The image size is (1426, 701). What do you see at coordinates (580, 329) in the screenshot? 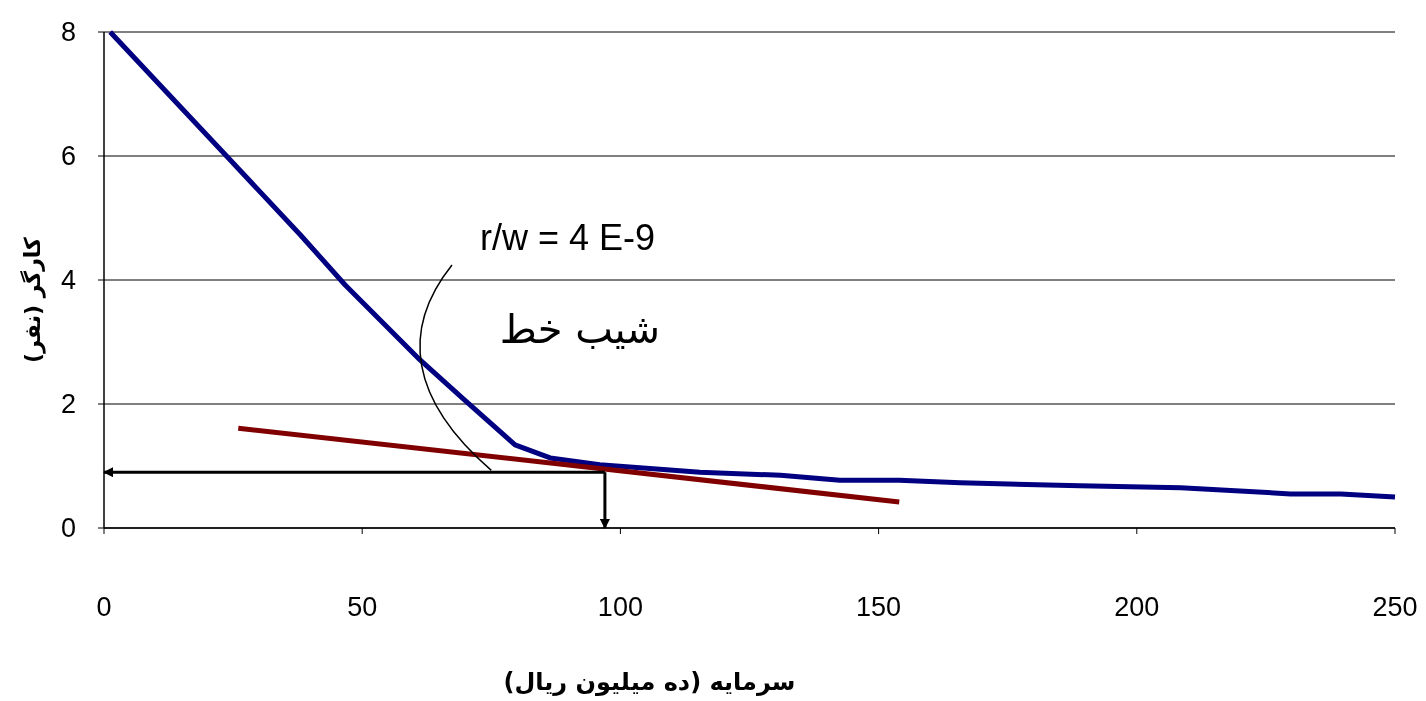
I see `annotation: شیب خط` at bounding box center [580, 329].